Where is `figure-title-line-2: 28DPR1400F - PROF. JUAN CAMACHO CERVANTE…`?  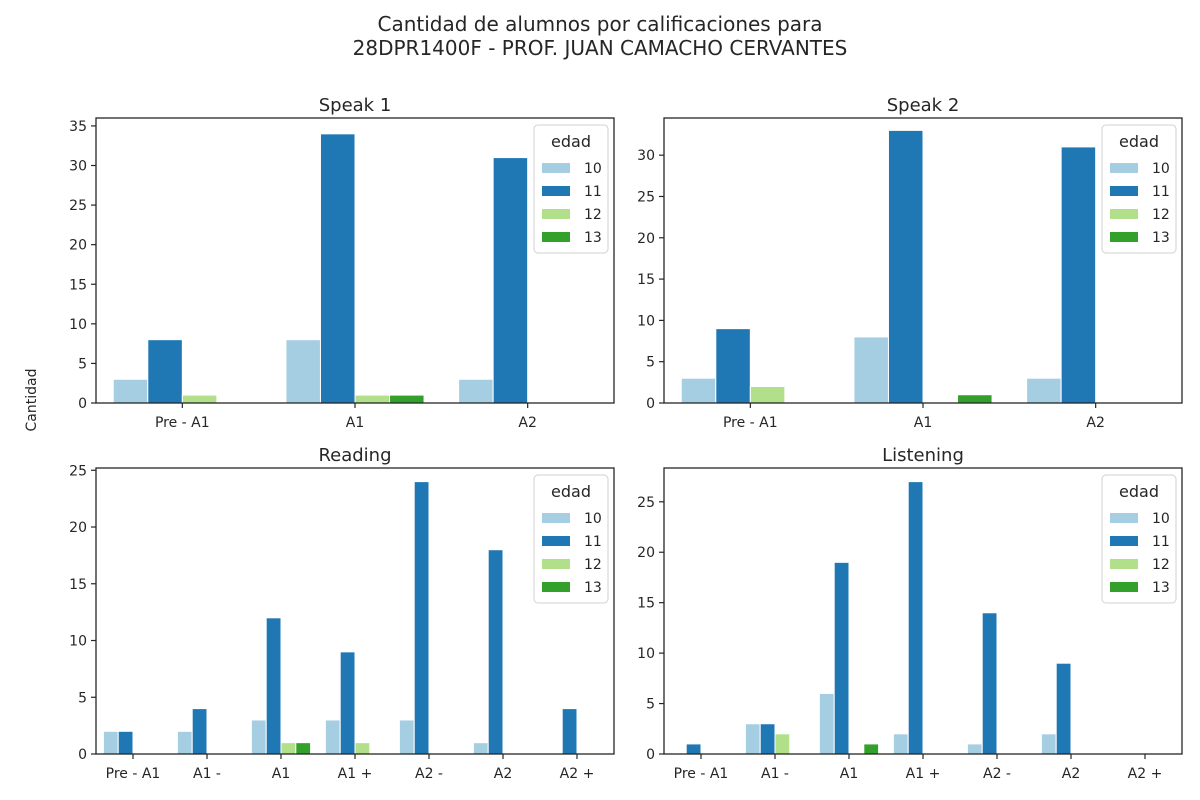 figure-title-line-2: 28DPR1400F - PROF. JUAN CAMACHO CERVANTE… is located at coordinates (600, 48).